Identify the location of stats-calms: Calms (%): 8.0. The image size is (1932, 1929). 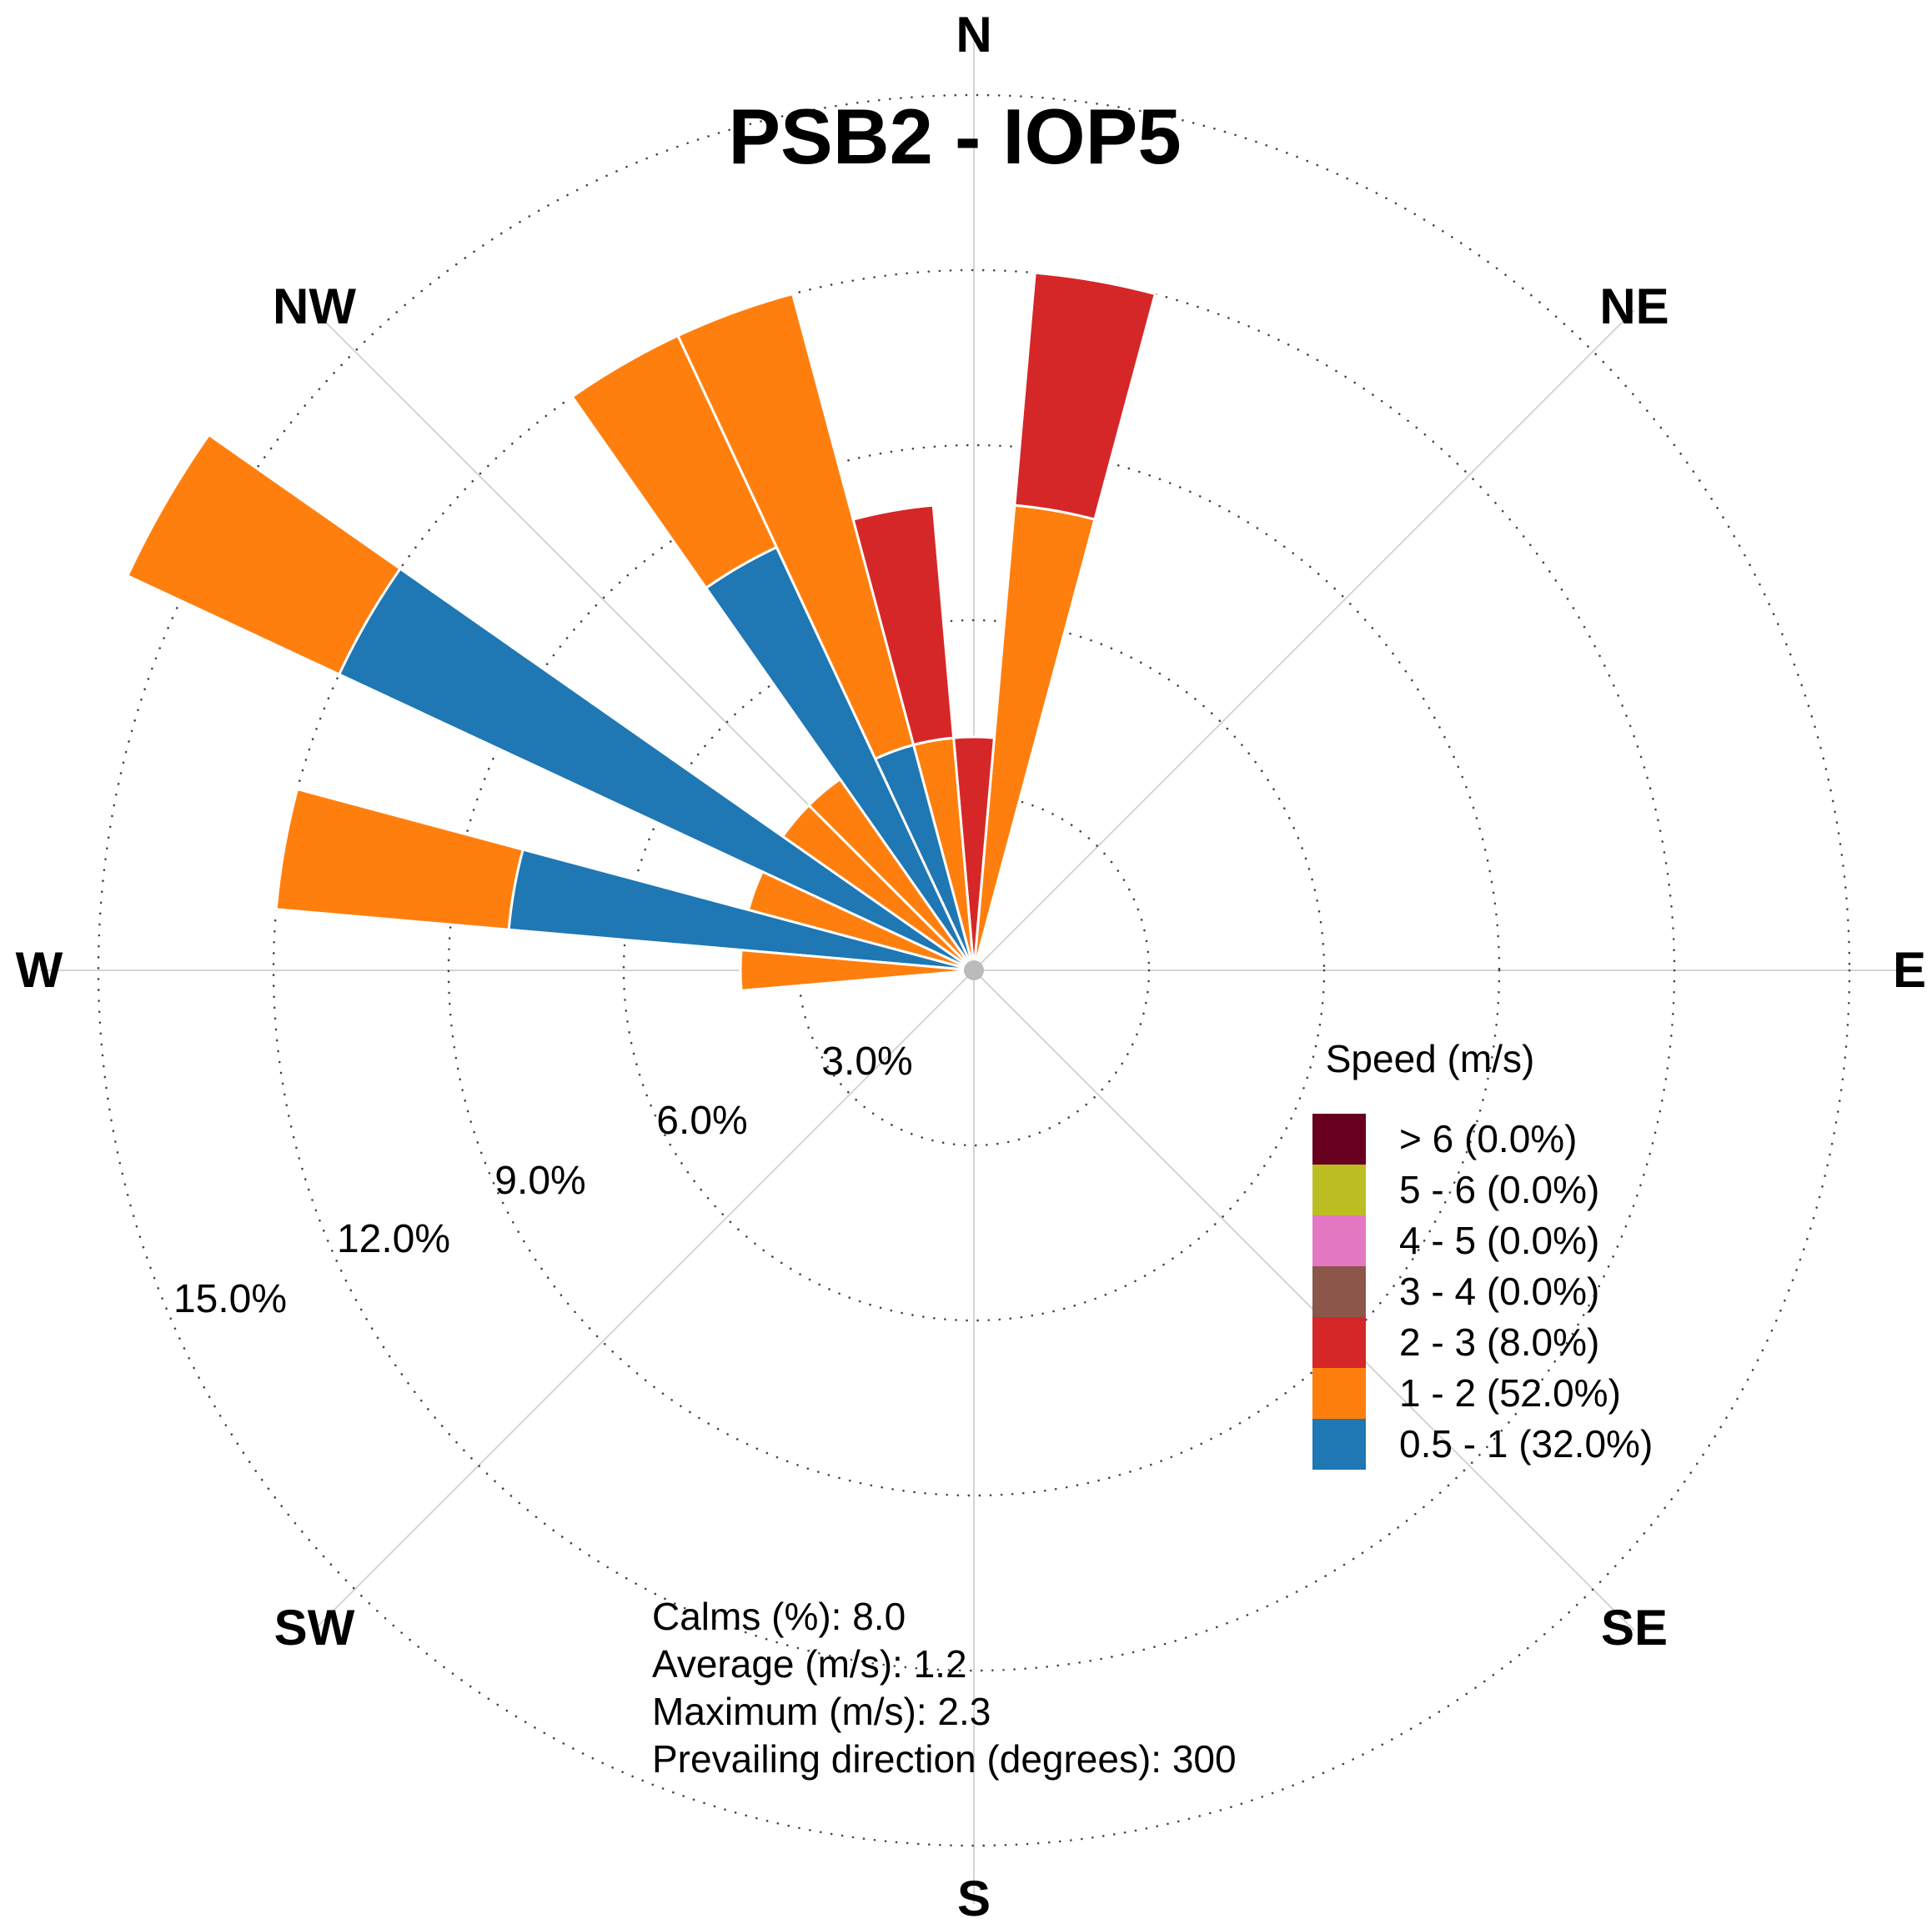
(779, 1616).